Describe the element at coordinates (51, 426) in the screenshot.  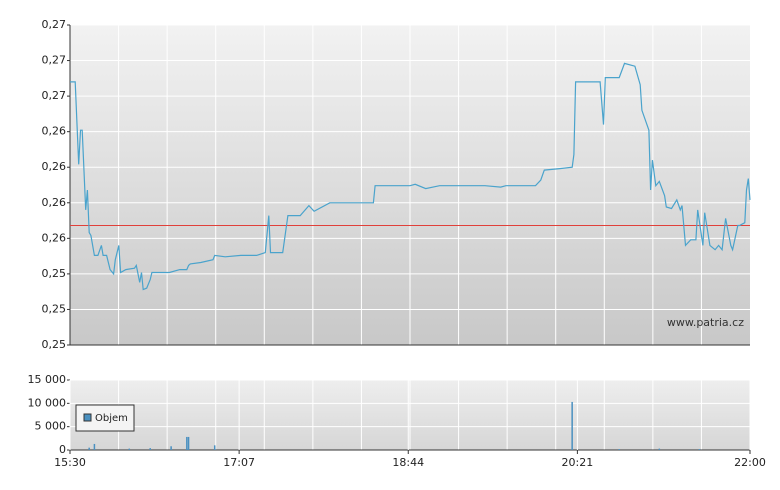
I see `y-tick-label: 5 000` at that location.